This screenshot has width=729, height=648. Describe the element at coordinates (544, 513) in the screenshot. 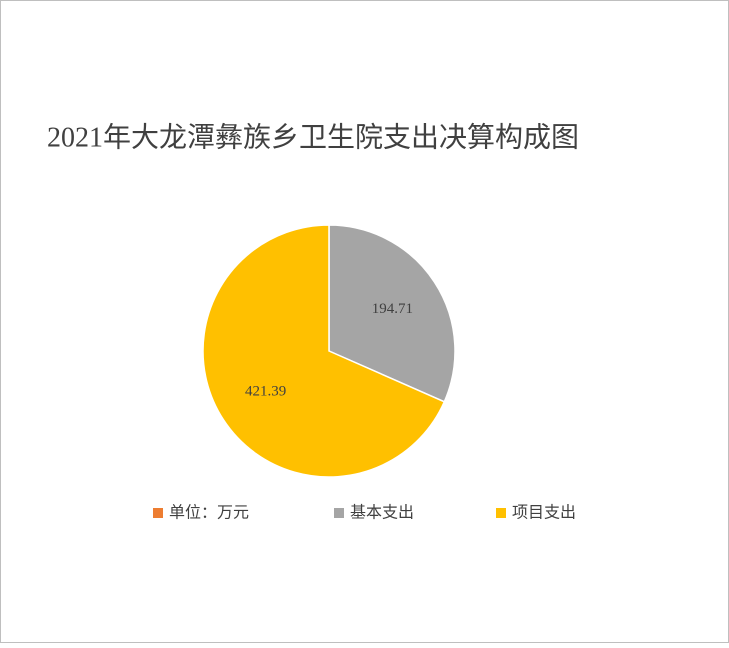

I see `legend-label: 项目支出` at that location.